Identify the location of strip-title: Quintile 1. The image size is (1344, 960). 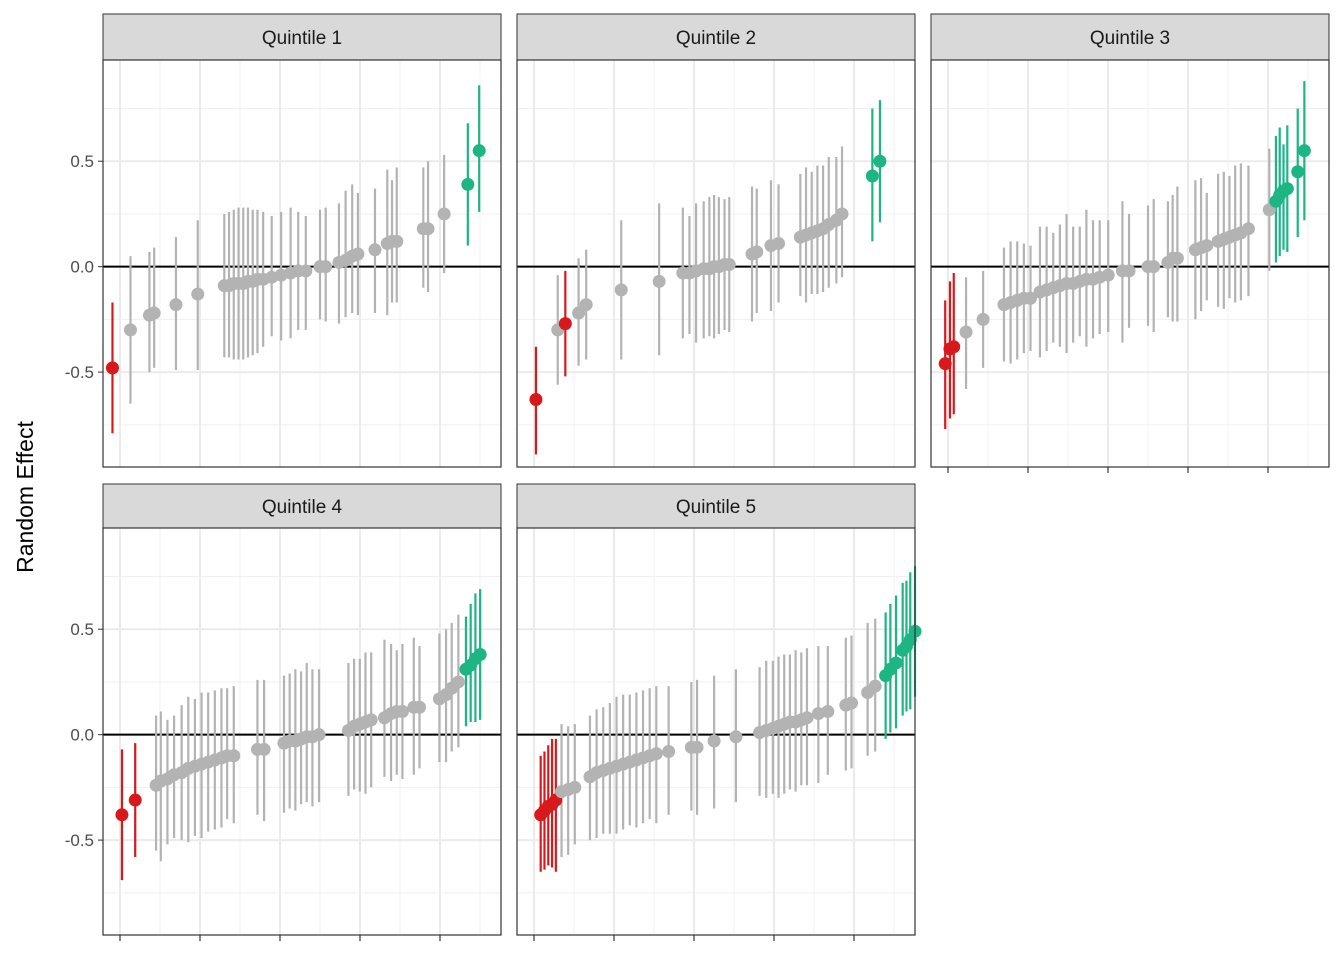
(302, 38).